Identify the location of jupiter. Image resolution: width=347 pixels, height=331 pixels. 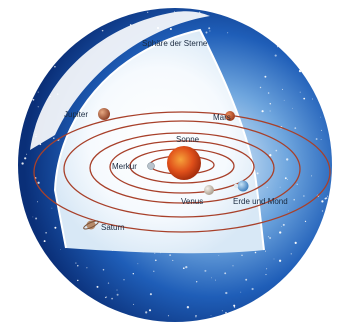
(104, 114).